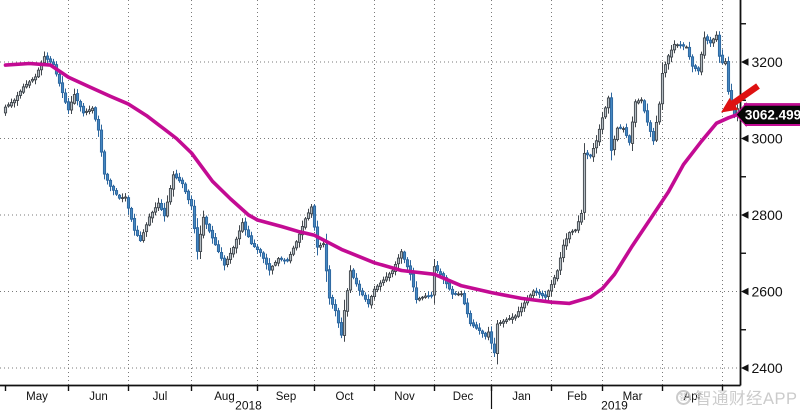  I want to click on y-axis-label: 2400, so click(767, 368).